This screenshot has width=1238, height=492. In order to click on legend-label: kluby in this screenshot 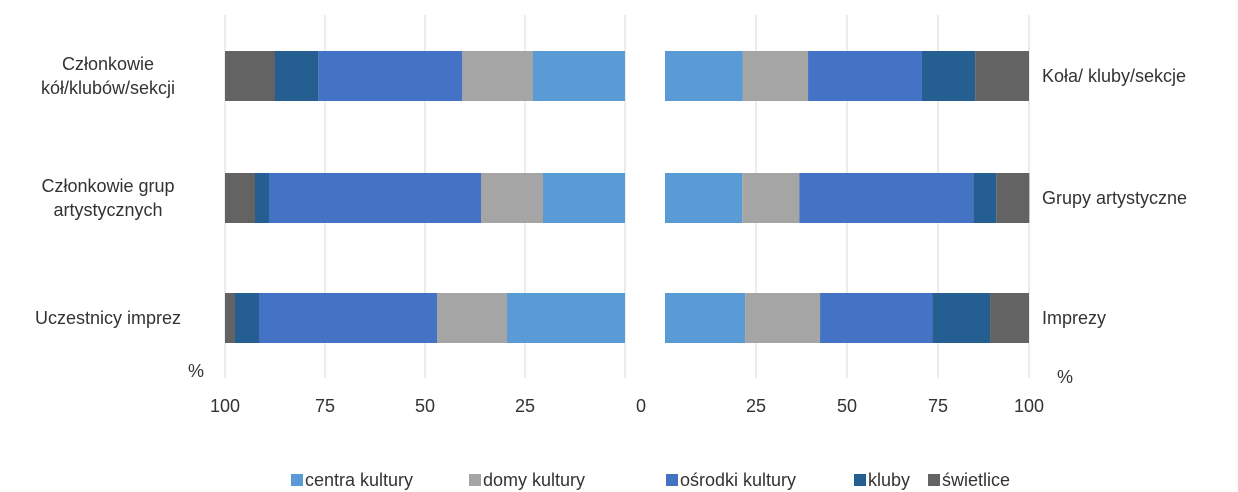, I will do `click(889, 480)`.